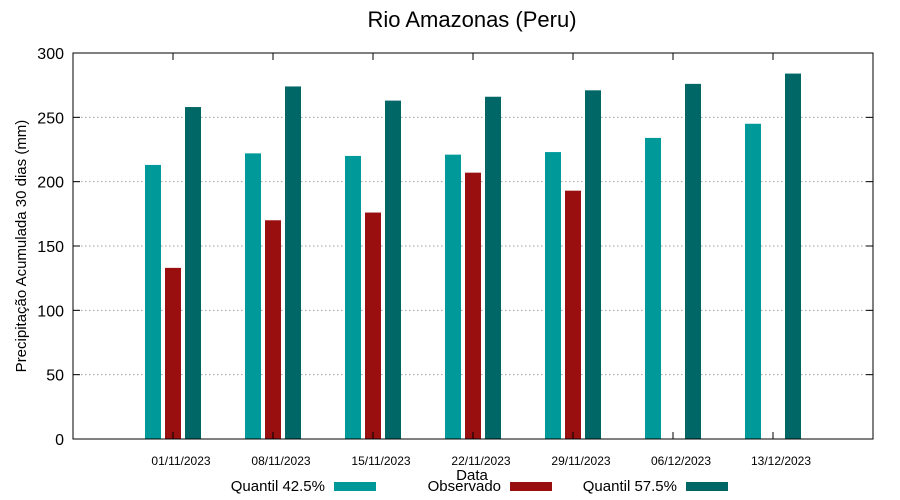 Image resolution: width=900 pixels, height=500 pixels. Describe the element at coordinates (580, 461) in the screenshot. I see `x-tick-label: 29/11/2023` at that location.